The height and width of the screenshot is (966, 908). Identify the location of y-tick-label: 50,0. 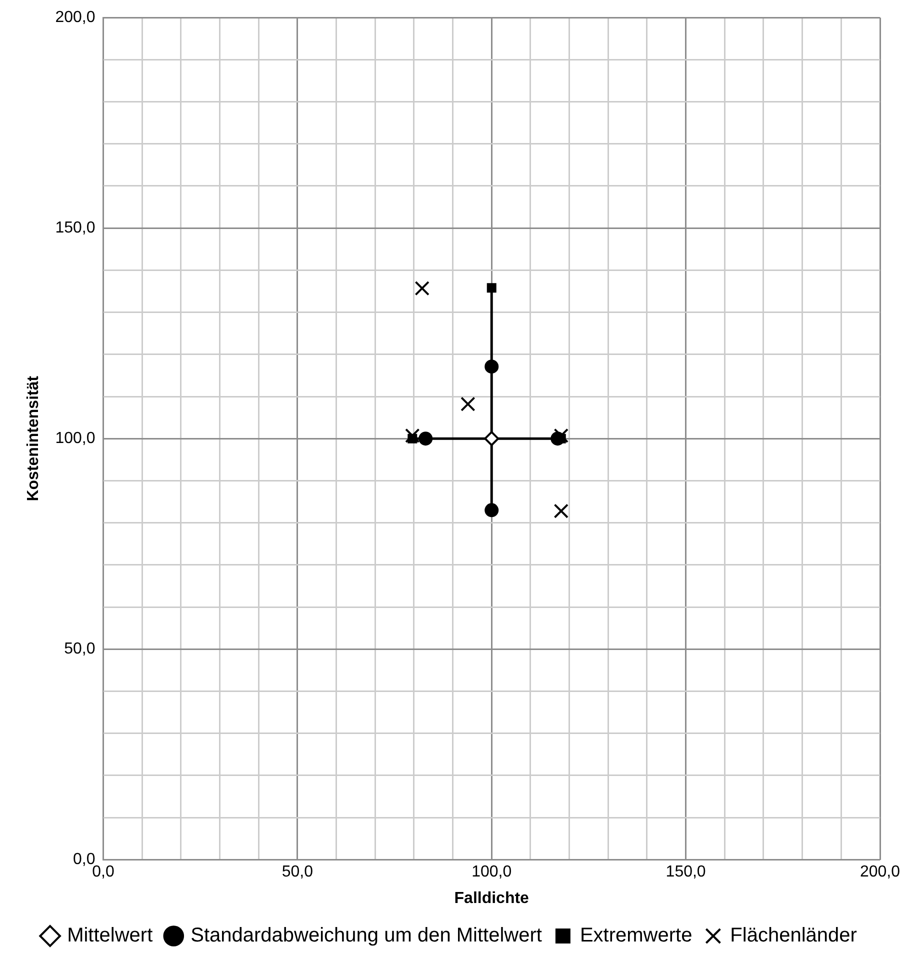
(80, 649).